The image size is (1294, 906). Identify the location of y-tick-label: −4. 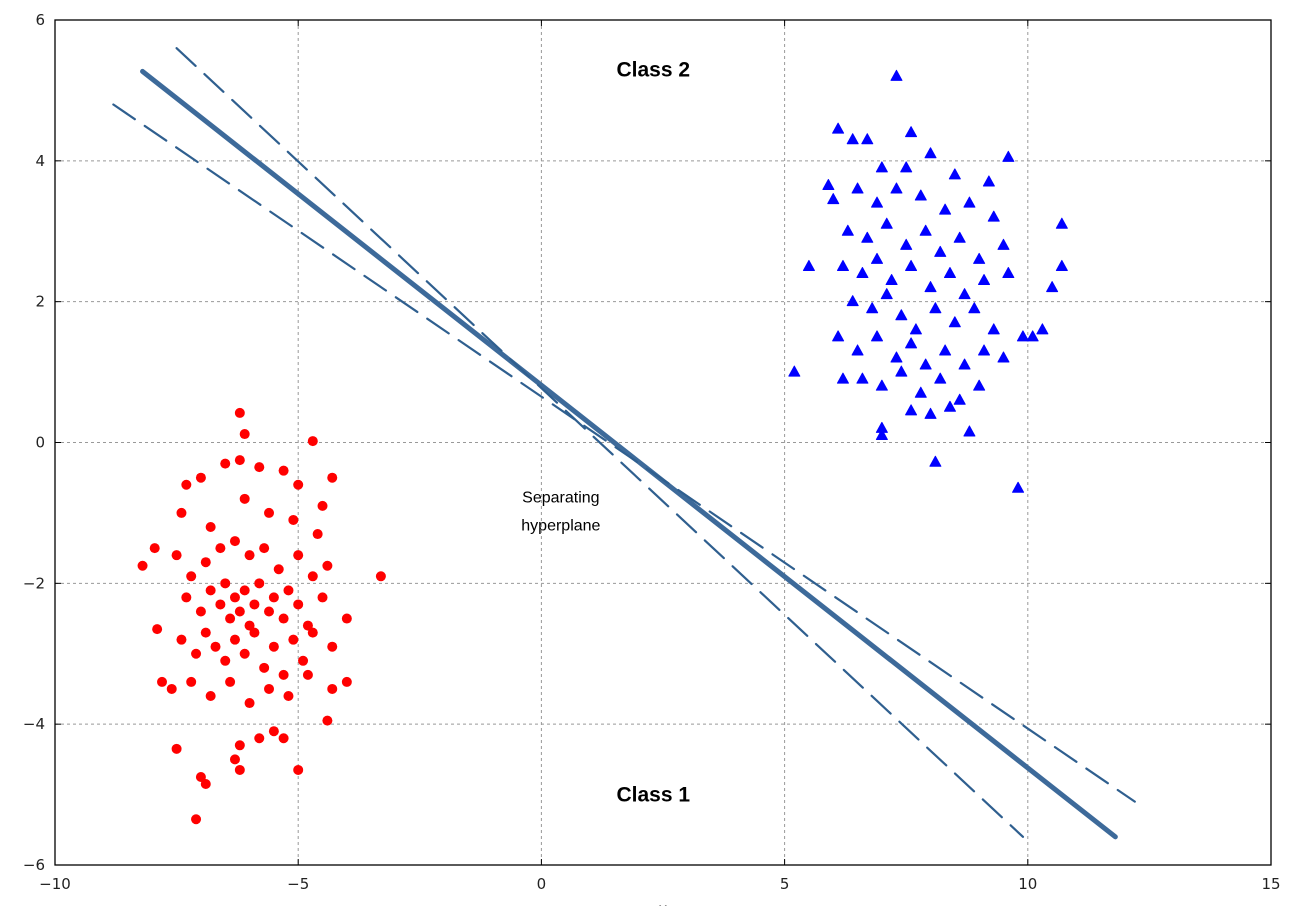
(34, 724).